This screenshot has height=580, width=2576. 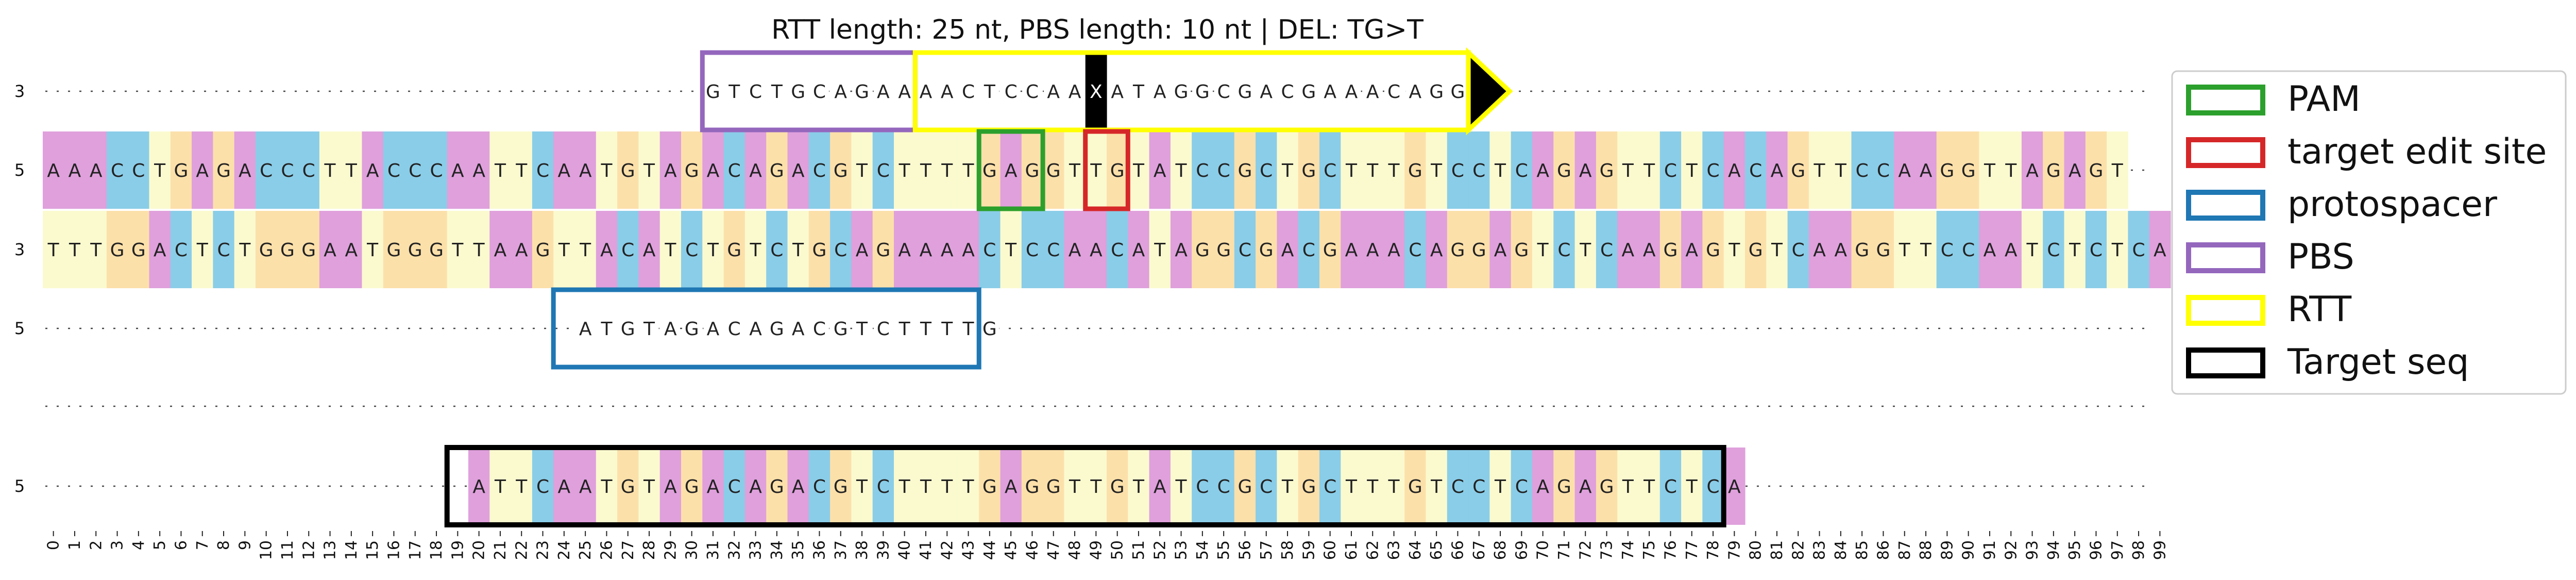 I want to click on x-tick-label: 10, so click(x=267, y=550).